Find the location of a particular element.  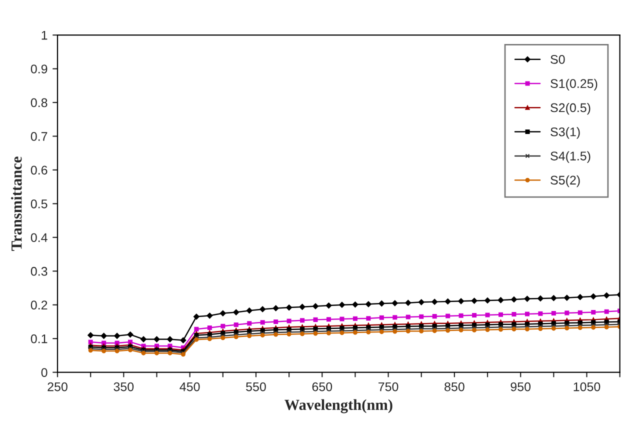

y-tick-label: 1 is located at coordinates (45, 35).